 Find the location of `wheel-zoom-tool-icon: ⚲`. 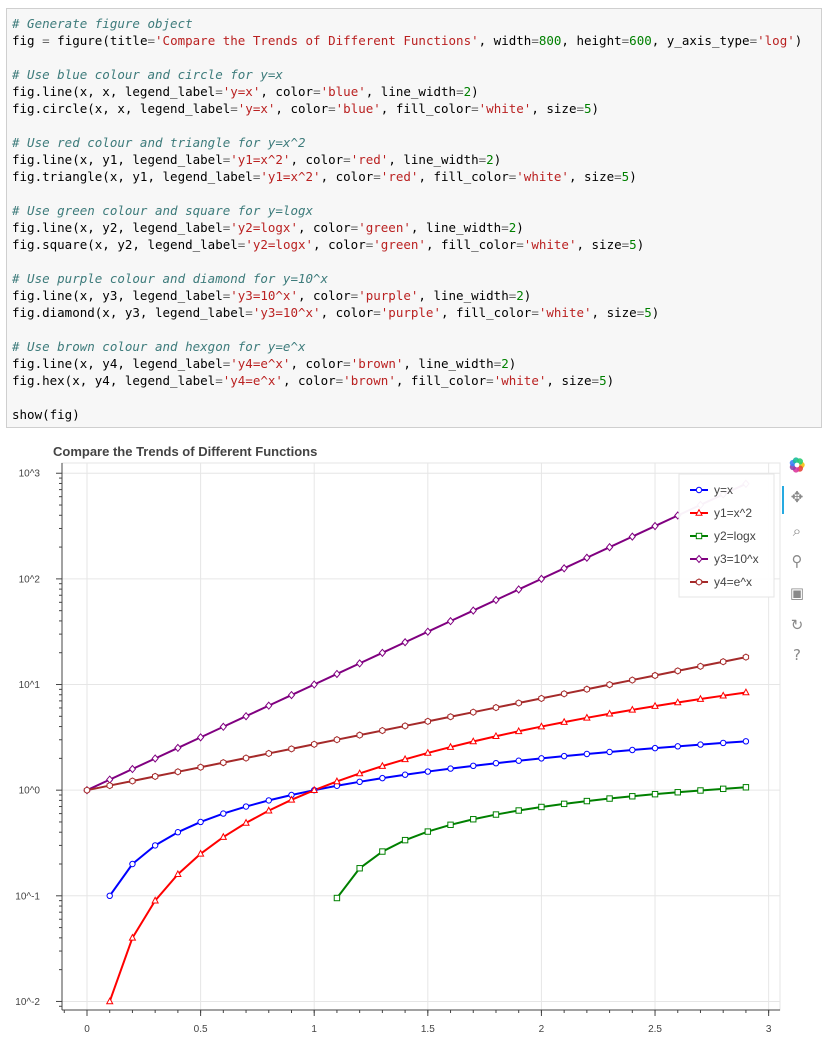

wheel-zoom-tool-icon: ⚲ is located at coordinates (797, 561).